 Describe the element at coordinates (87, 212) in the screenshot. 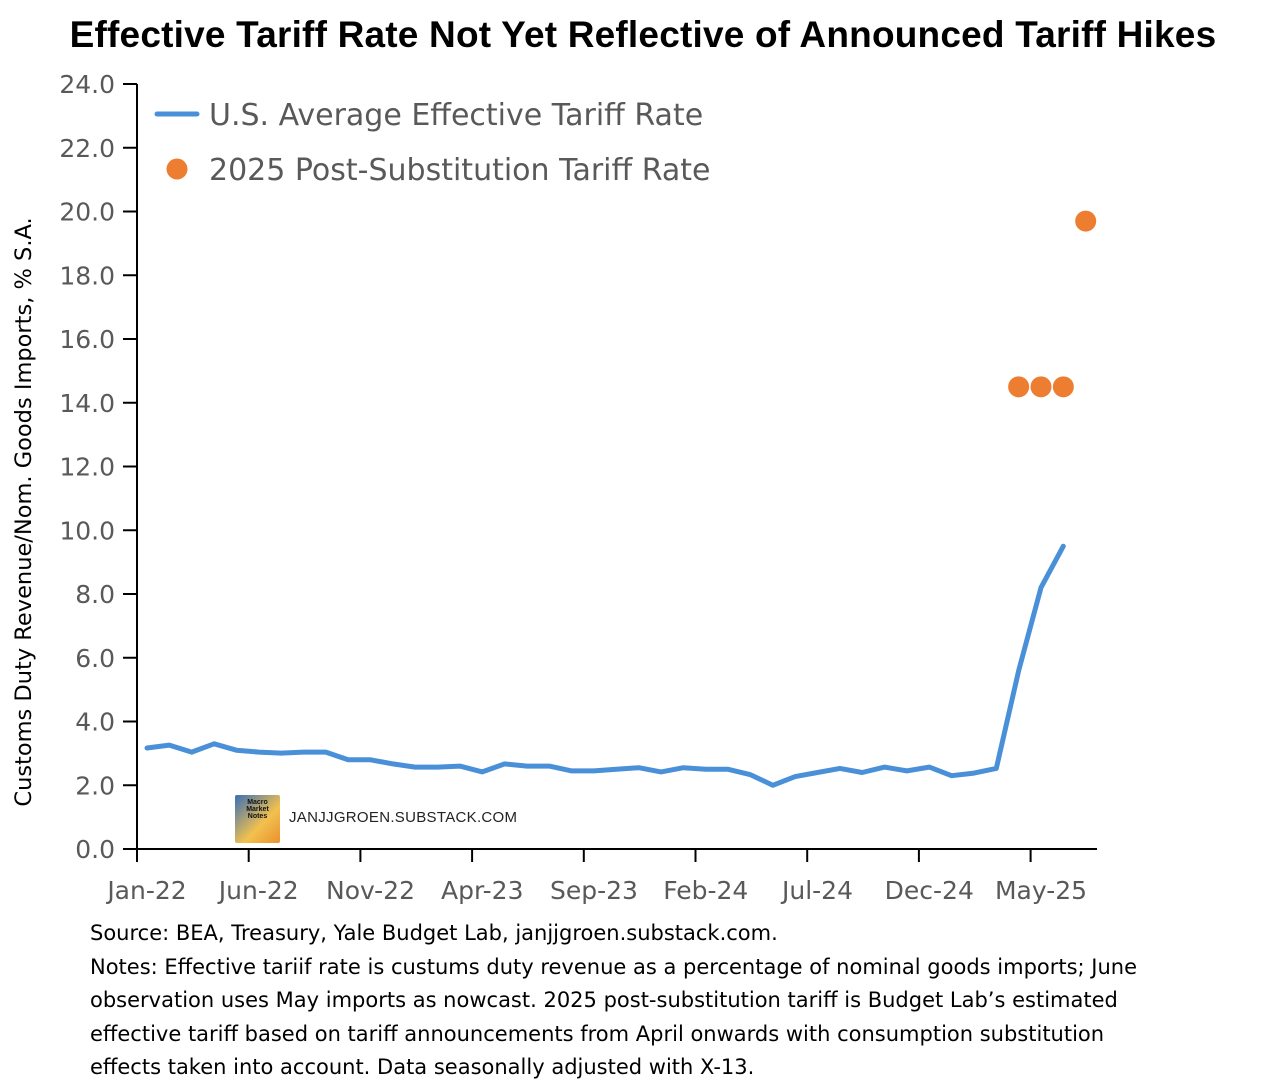

I see `y-tick-label: 20.0` at that location.